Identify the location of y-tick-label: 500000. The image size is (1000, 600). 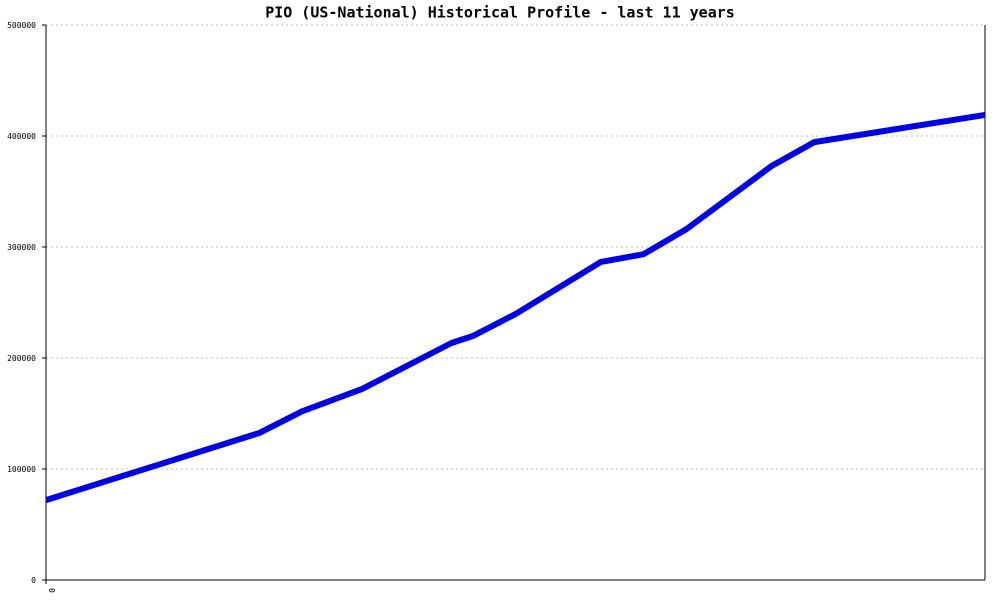
(21, 25).